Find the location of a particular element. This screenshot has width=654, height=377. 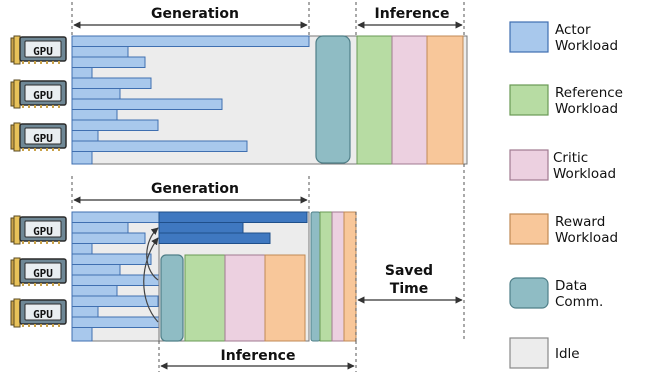

legend-item-reward: Reward Workload is located at coordinates (563, 229).